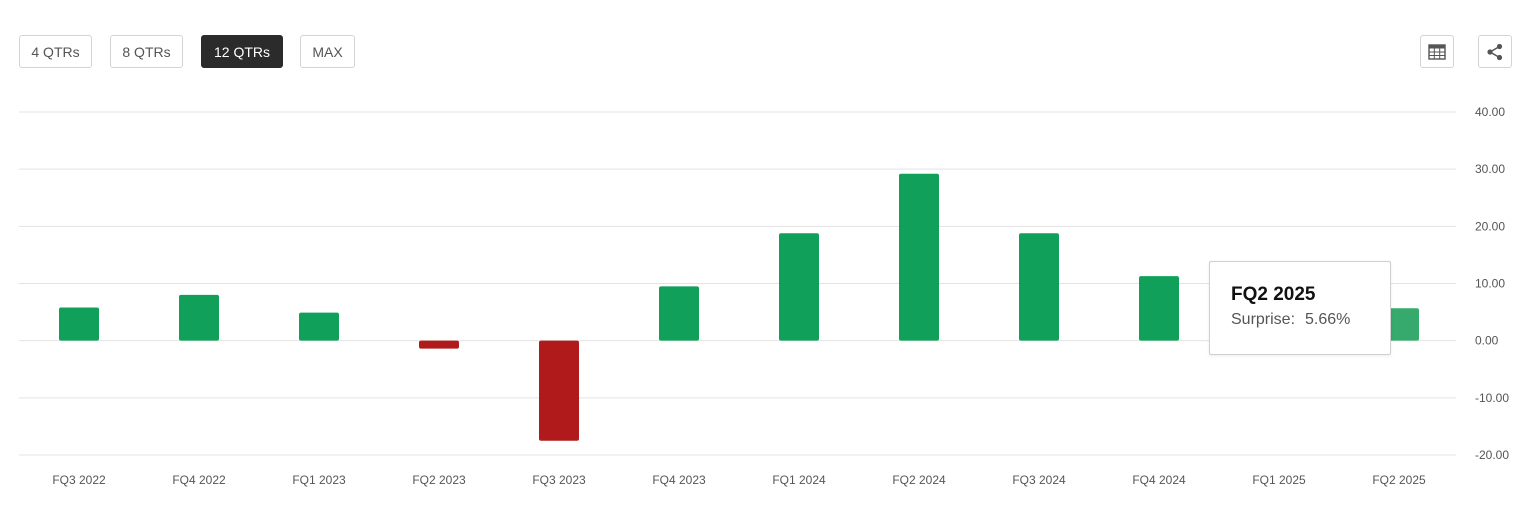  What do you see at coordinates (55, 51) in the screenshot?
I see `range-button-4-qtrs: 4 QTRs` at bounding box center [55, 51].